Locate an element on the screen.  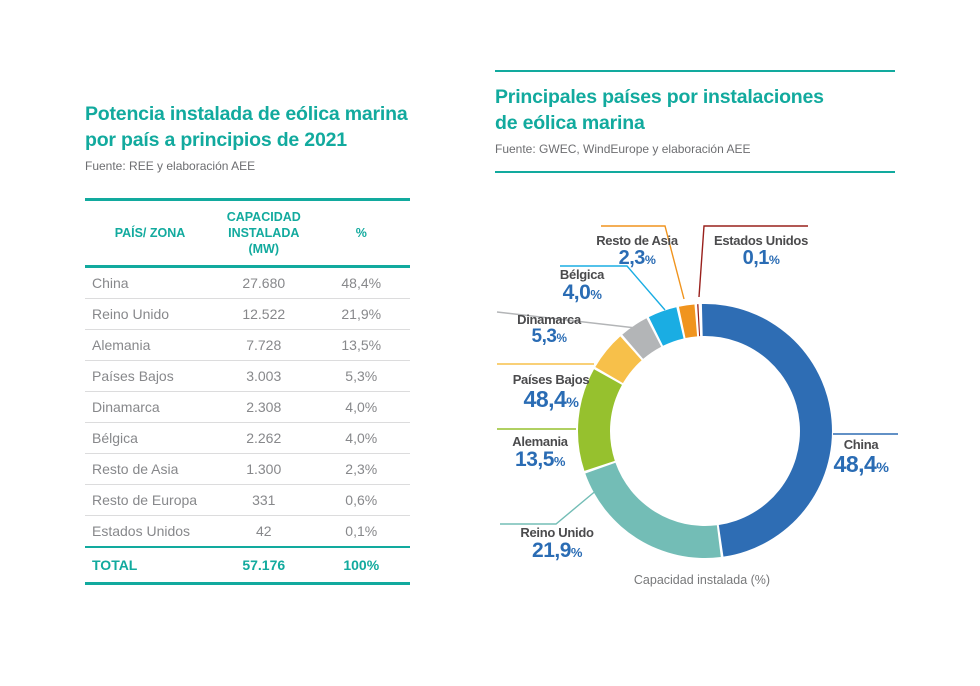
cell-mw: 2.262 is located at coordinates (264, 438).